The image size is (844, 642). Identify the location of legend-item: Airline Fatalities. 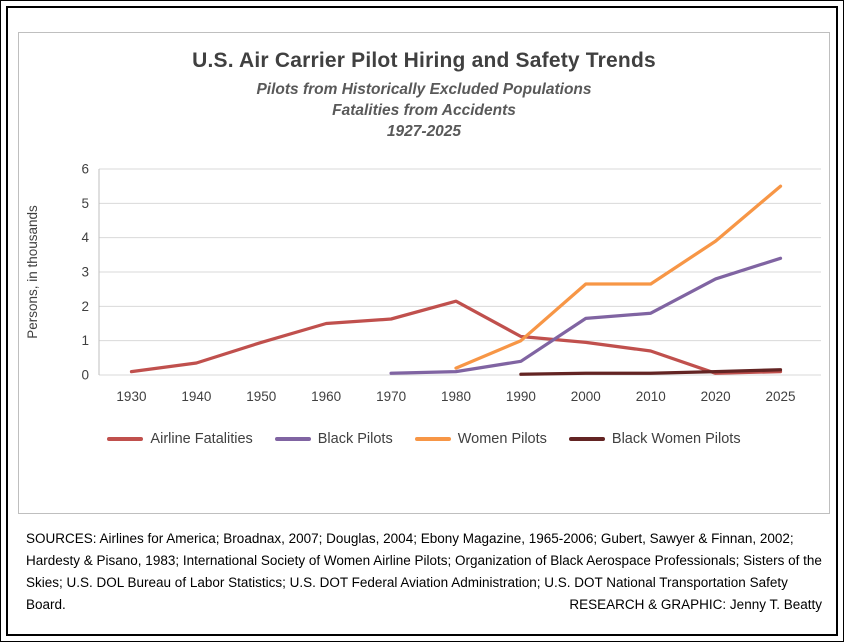
(180, 438).